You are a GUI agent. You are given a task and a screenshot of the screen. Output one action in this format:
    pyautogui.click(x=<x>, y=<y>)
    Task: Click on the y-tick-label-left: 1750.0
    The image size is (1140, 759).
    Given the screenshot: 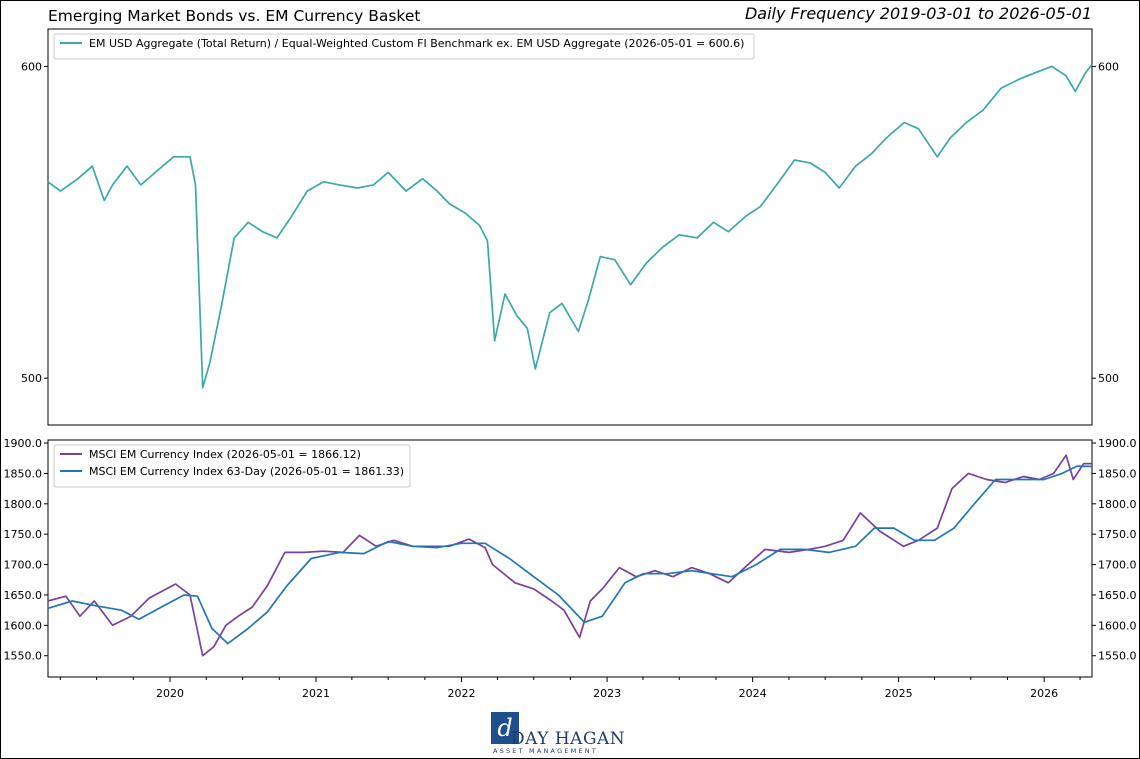 What is the action you would take?
    pyautogui.click(x=23, y=534)
    